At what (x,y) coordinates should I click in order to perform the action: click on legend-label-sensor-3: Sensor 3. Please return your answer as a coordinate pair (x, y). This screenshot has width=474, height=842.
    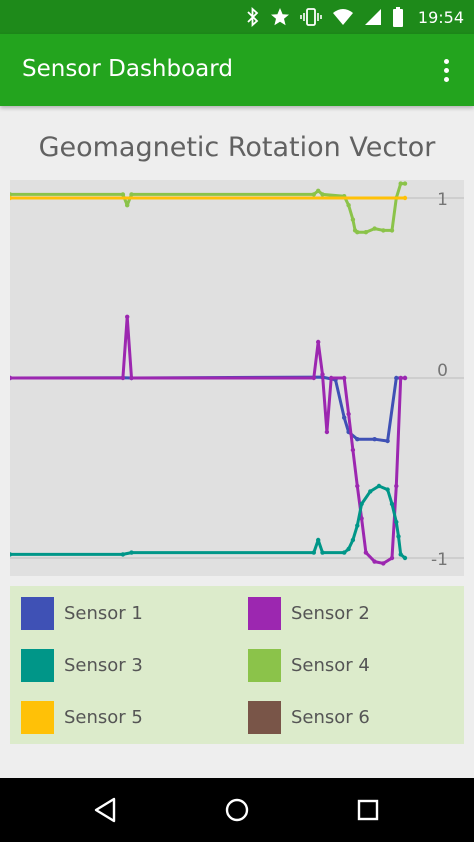
    Looking at the image, I should click on (103, 665).